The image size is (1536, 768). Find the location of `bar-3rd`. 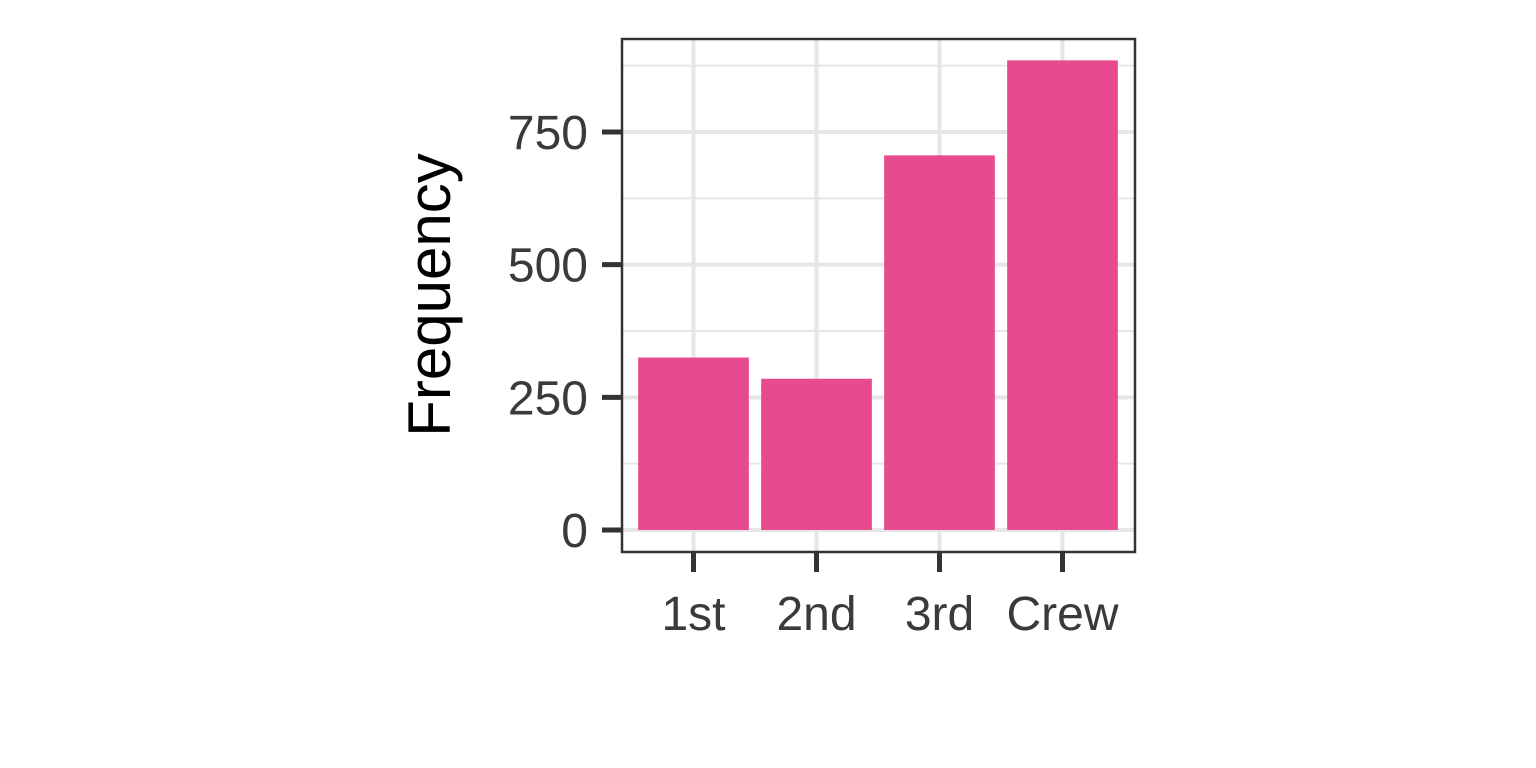

bar-3rd is located at coordinates (939, 342).